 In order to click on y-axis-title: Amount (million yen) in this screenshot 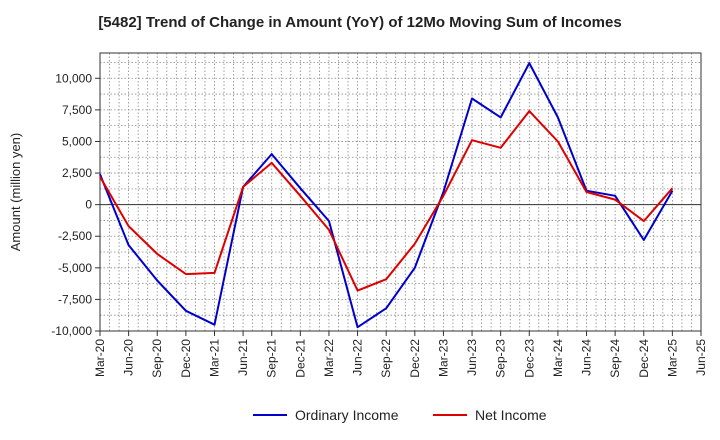, I will do `click(15, 192)`.